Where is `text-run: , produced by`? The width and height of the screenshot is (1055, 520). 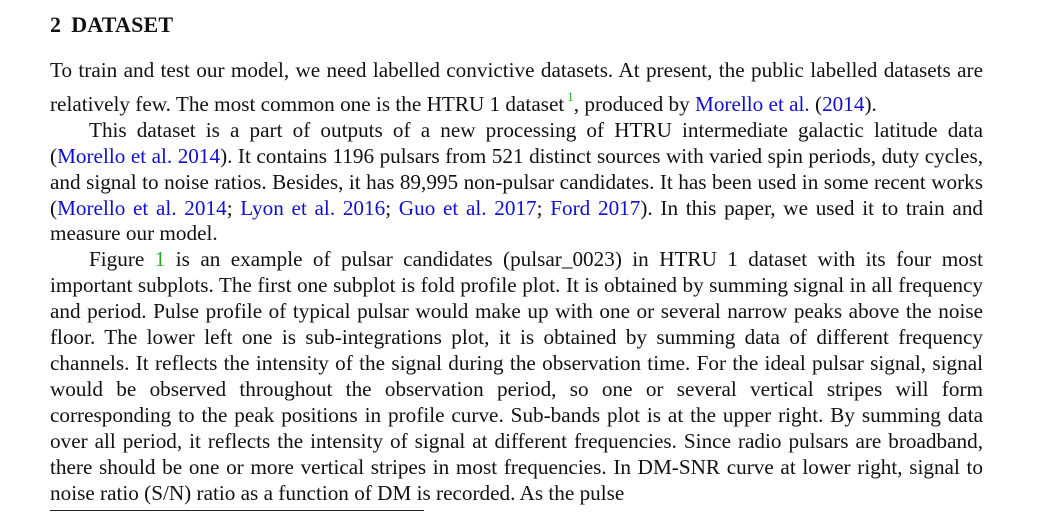
text-run: , produced by is located at coordinates (634, 103).